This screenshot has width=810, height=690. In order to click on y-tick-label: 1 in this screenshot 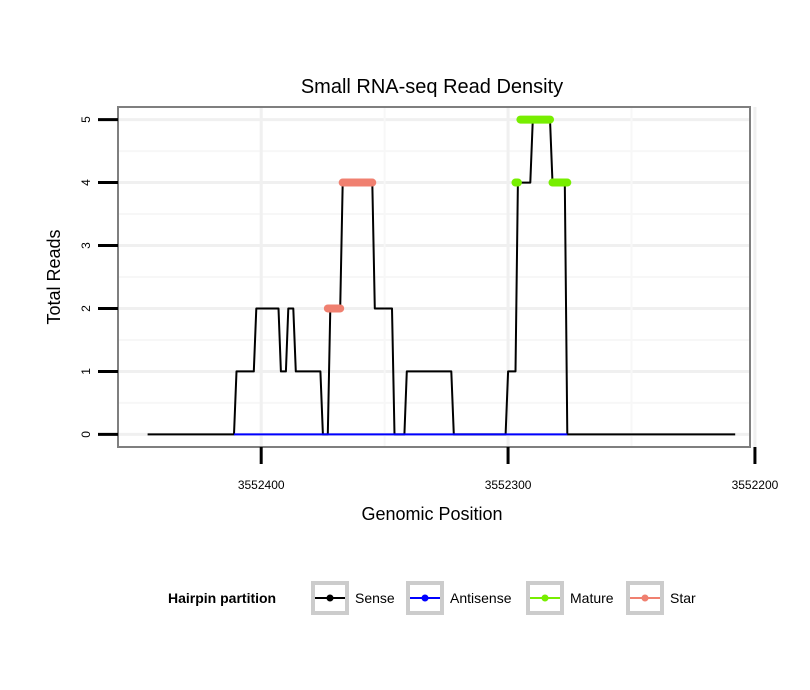, I will do `click(86, 371)`.